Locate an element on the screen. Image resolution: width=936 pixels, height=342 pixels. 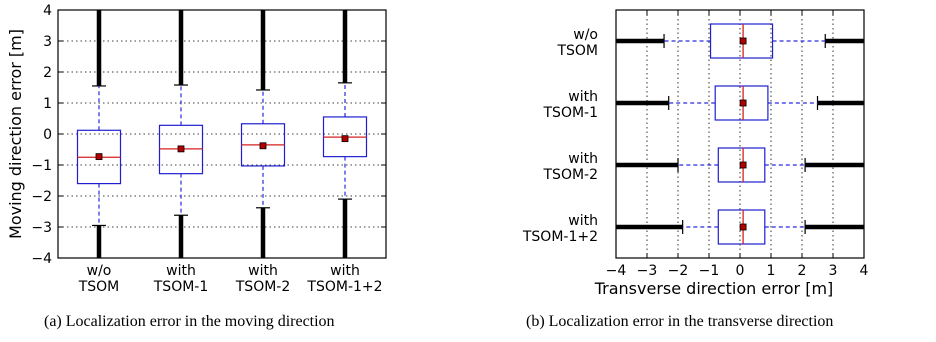
x-tick-label: −2 is located at coordinates (678, 271).